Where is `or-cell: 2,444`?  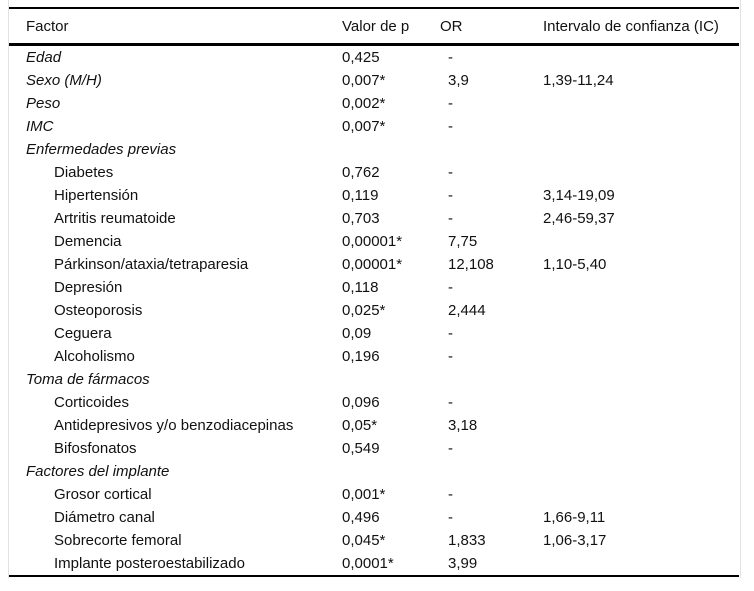 or-cell: 2,444 is located at coordinates (467, 310).